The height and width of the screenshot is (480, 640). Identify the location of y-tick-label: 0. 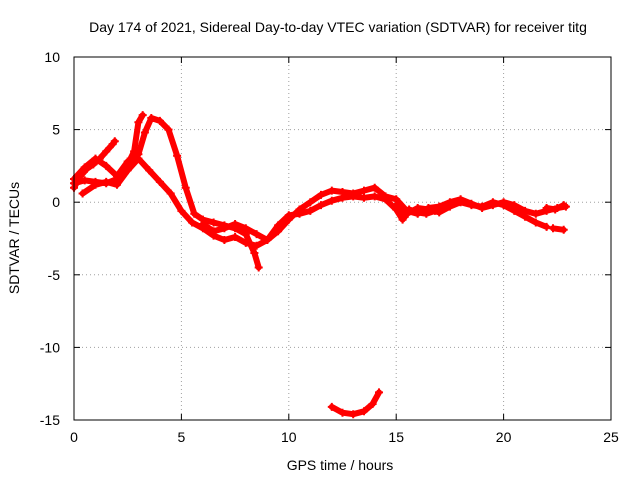
(56, 202).